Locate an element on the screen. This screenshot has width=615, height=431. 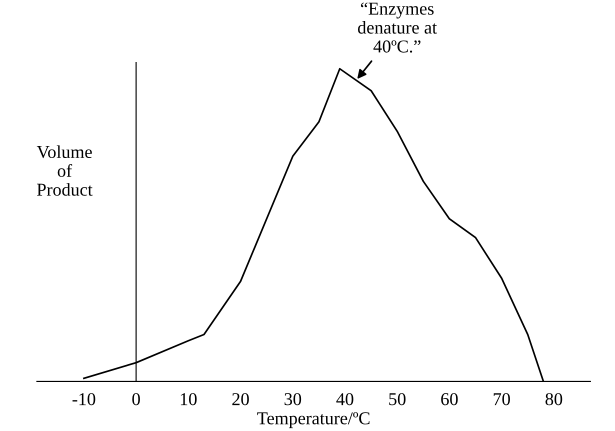
x-tick-label: 50 is located at coordinates (397, 399).